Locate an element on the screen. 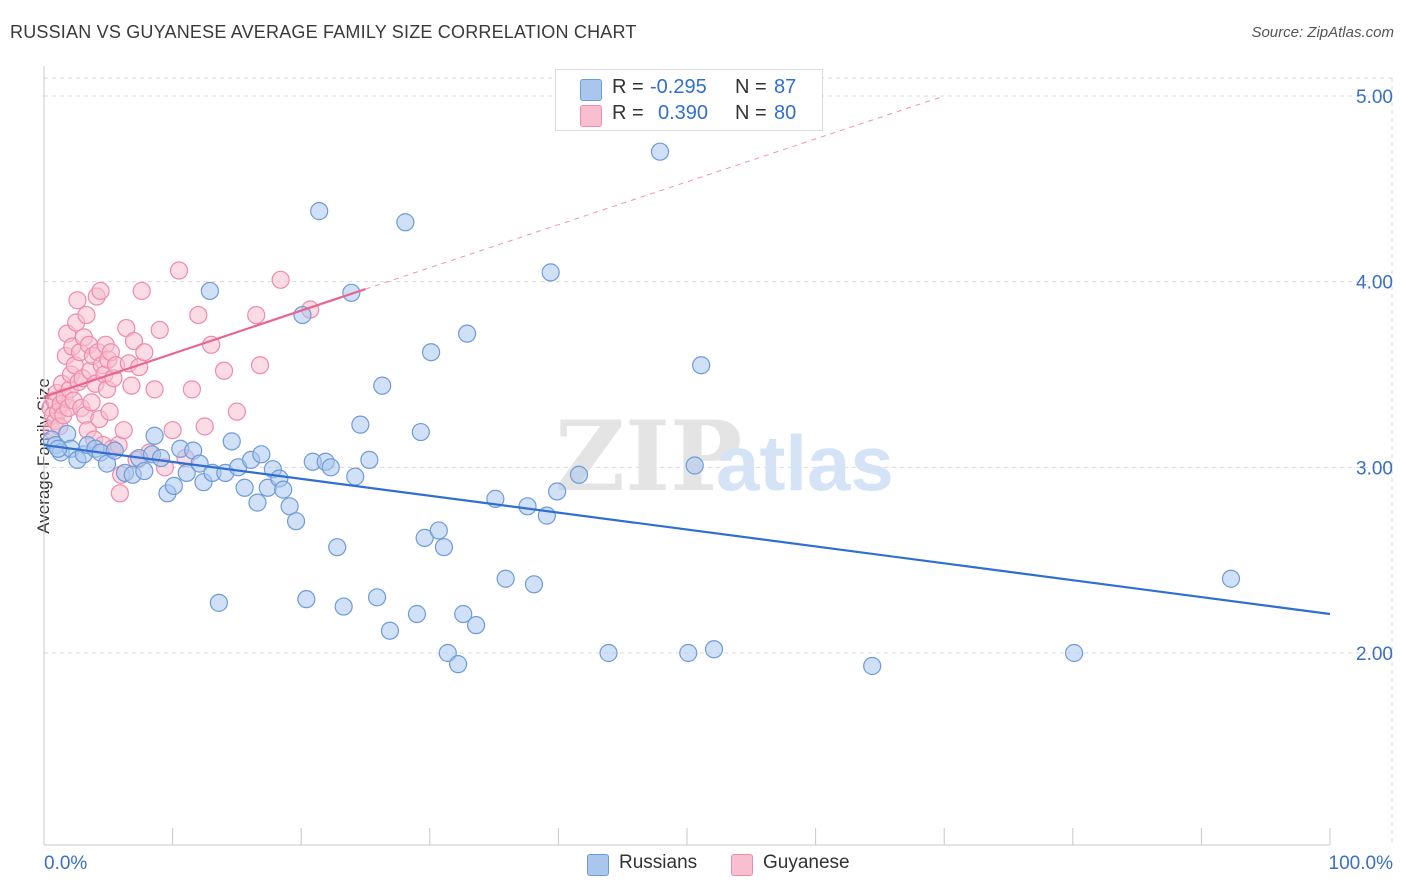  legend-r-value: -0.295 is located at coordinates (678, 87).